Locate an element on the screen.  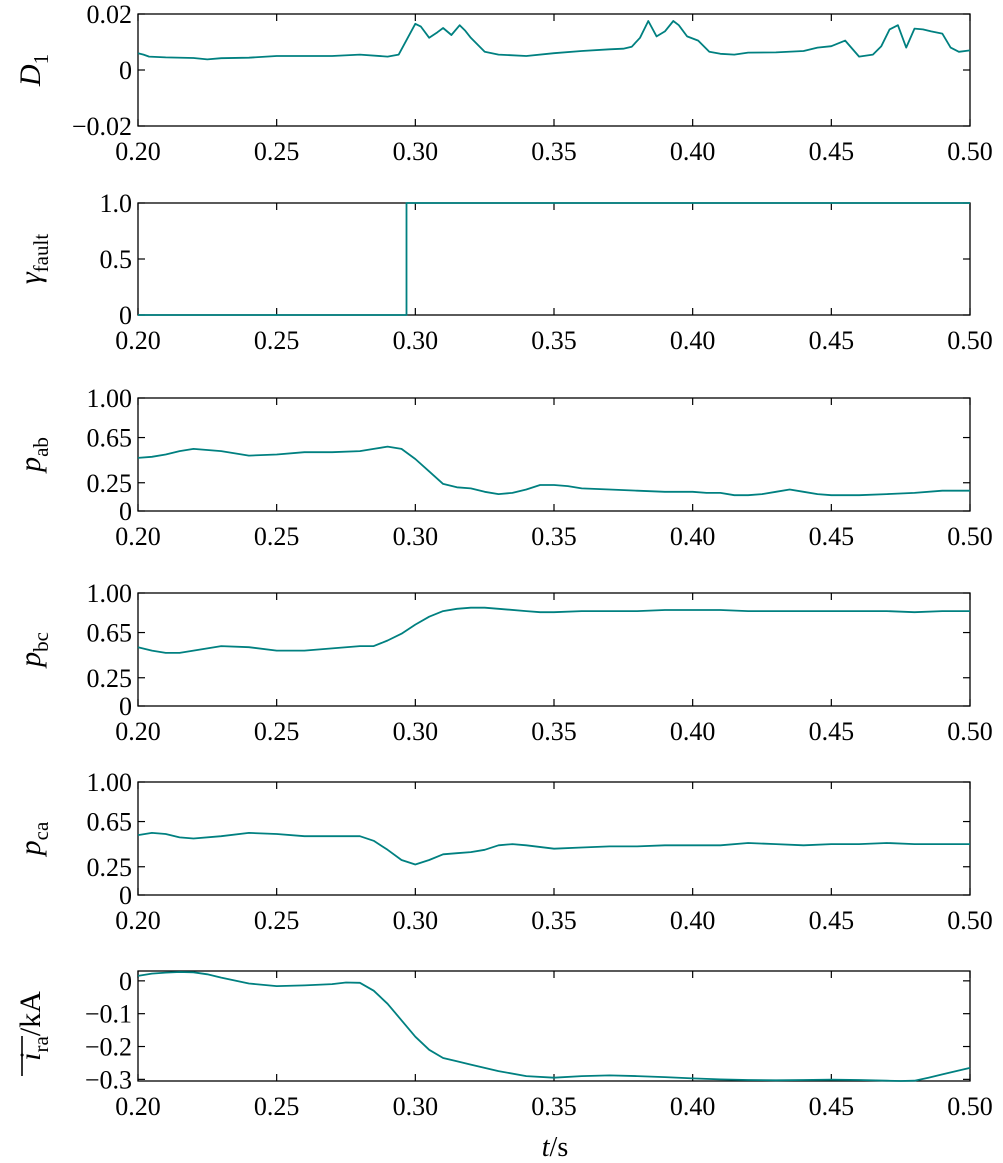
panel-d1: 0.20 0.25 0.30 0.35 0.40 0.45 0.50 0.02 0 −0.02 D1 is located at coordinates (503, 83).